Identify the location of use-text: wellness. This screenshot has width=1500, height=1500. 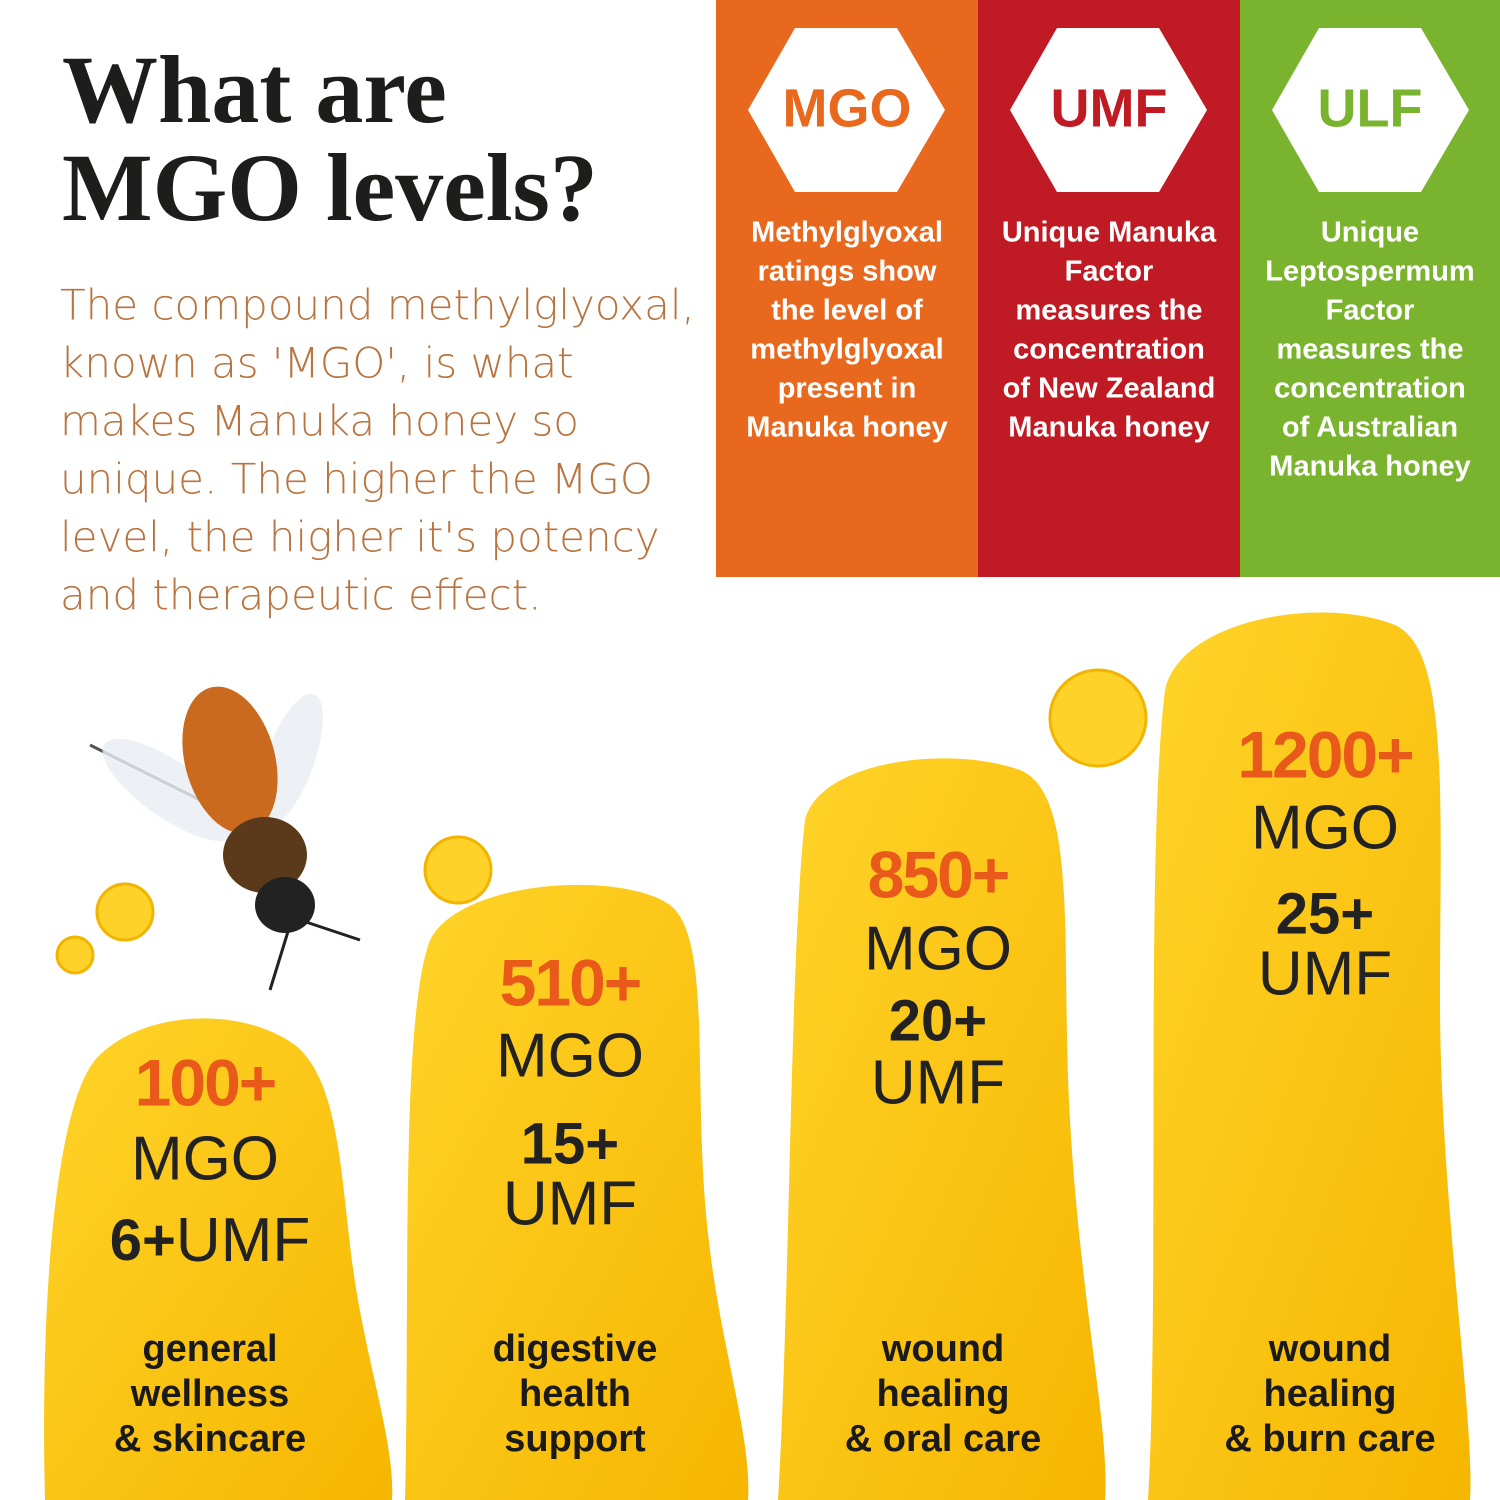
(209, 1394).